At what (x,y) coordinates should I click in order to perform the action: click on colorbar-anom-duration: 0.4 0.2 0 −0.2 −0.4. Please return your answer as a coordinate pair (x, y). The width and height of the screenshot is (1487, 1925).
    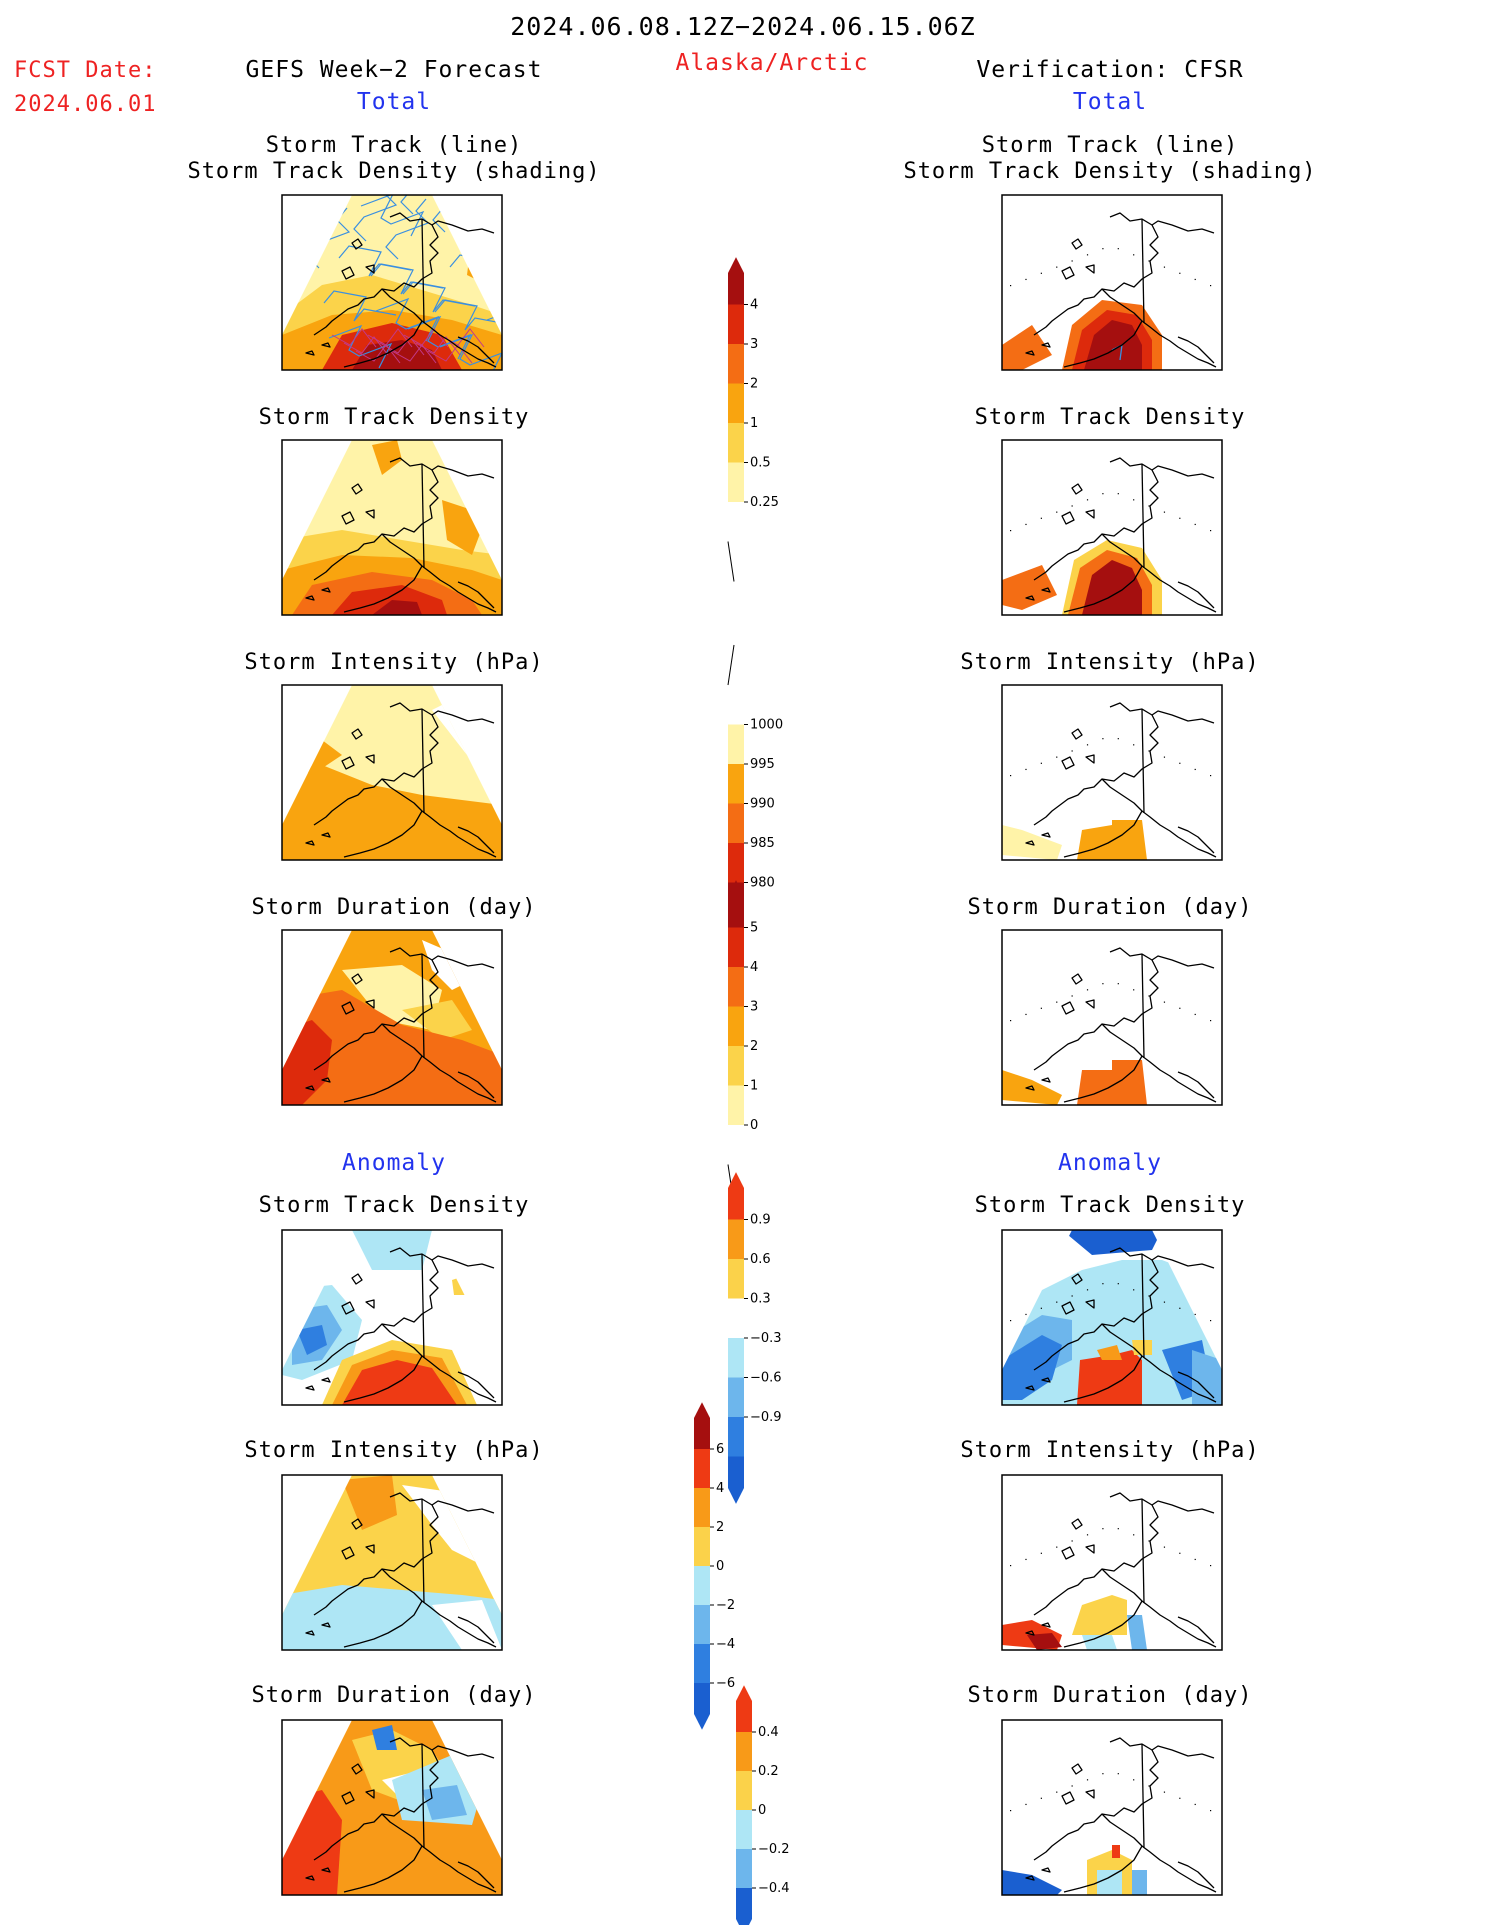
    Looking at the image, I should click on (763, 1805).